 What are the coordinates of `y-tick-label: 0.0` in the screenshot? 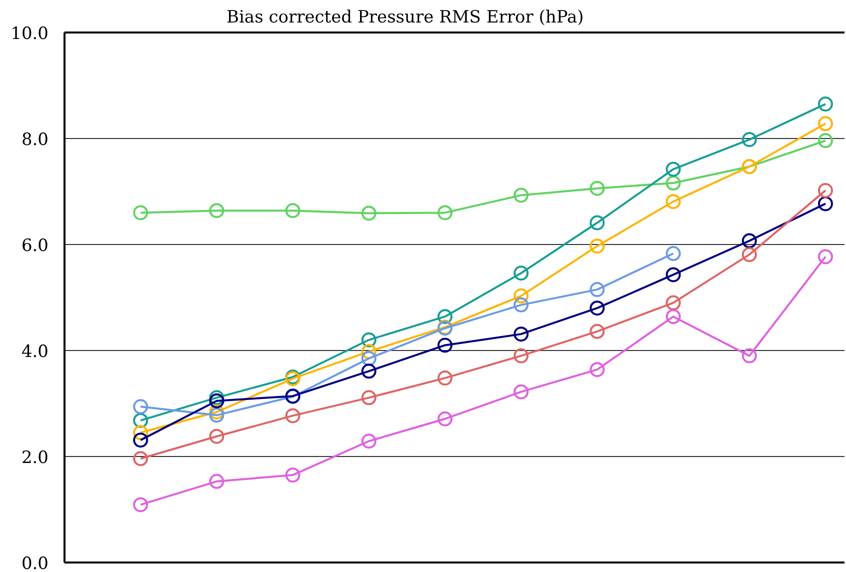 It's located at (35, 563).